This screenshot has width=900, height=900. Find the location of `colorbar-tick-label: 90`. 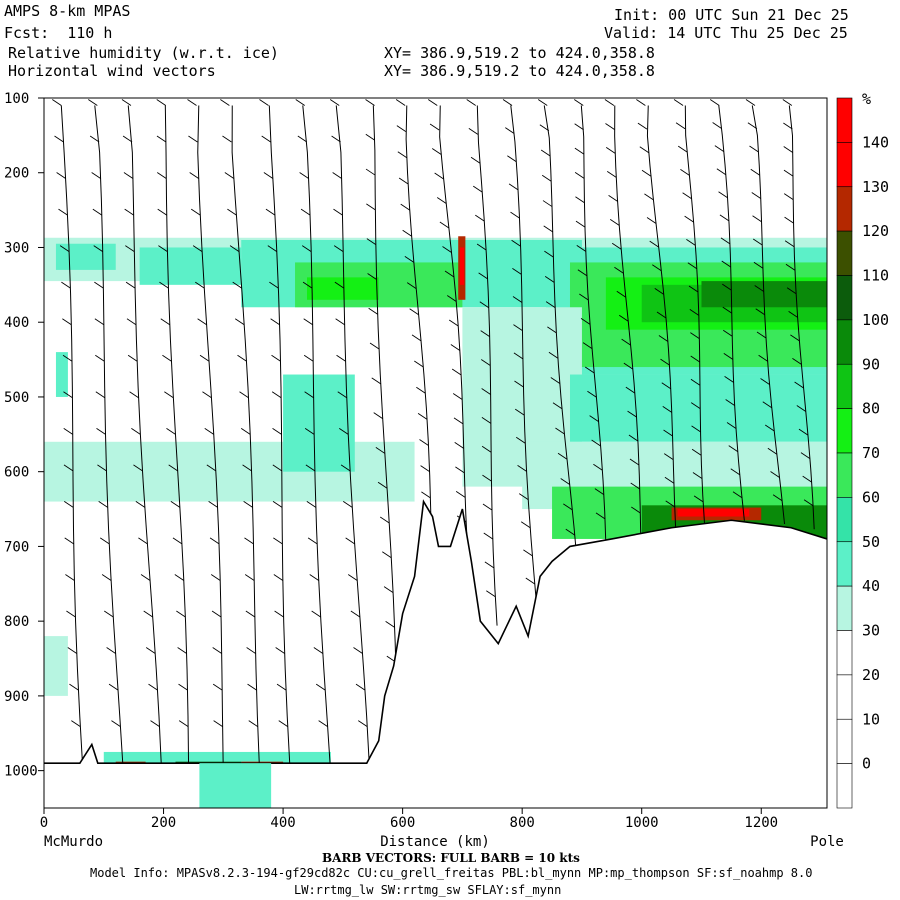

colorbar-tick-label: 90 is located at coordinates (871, 364).